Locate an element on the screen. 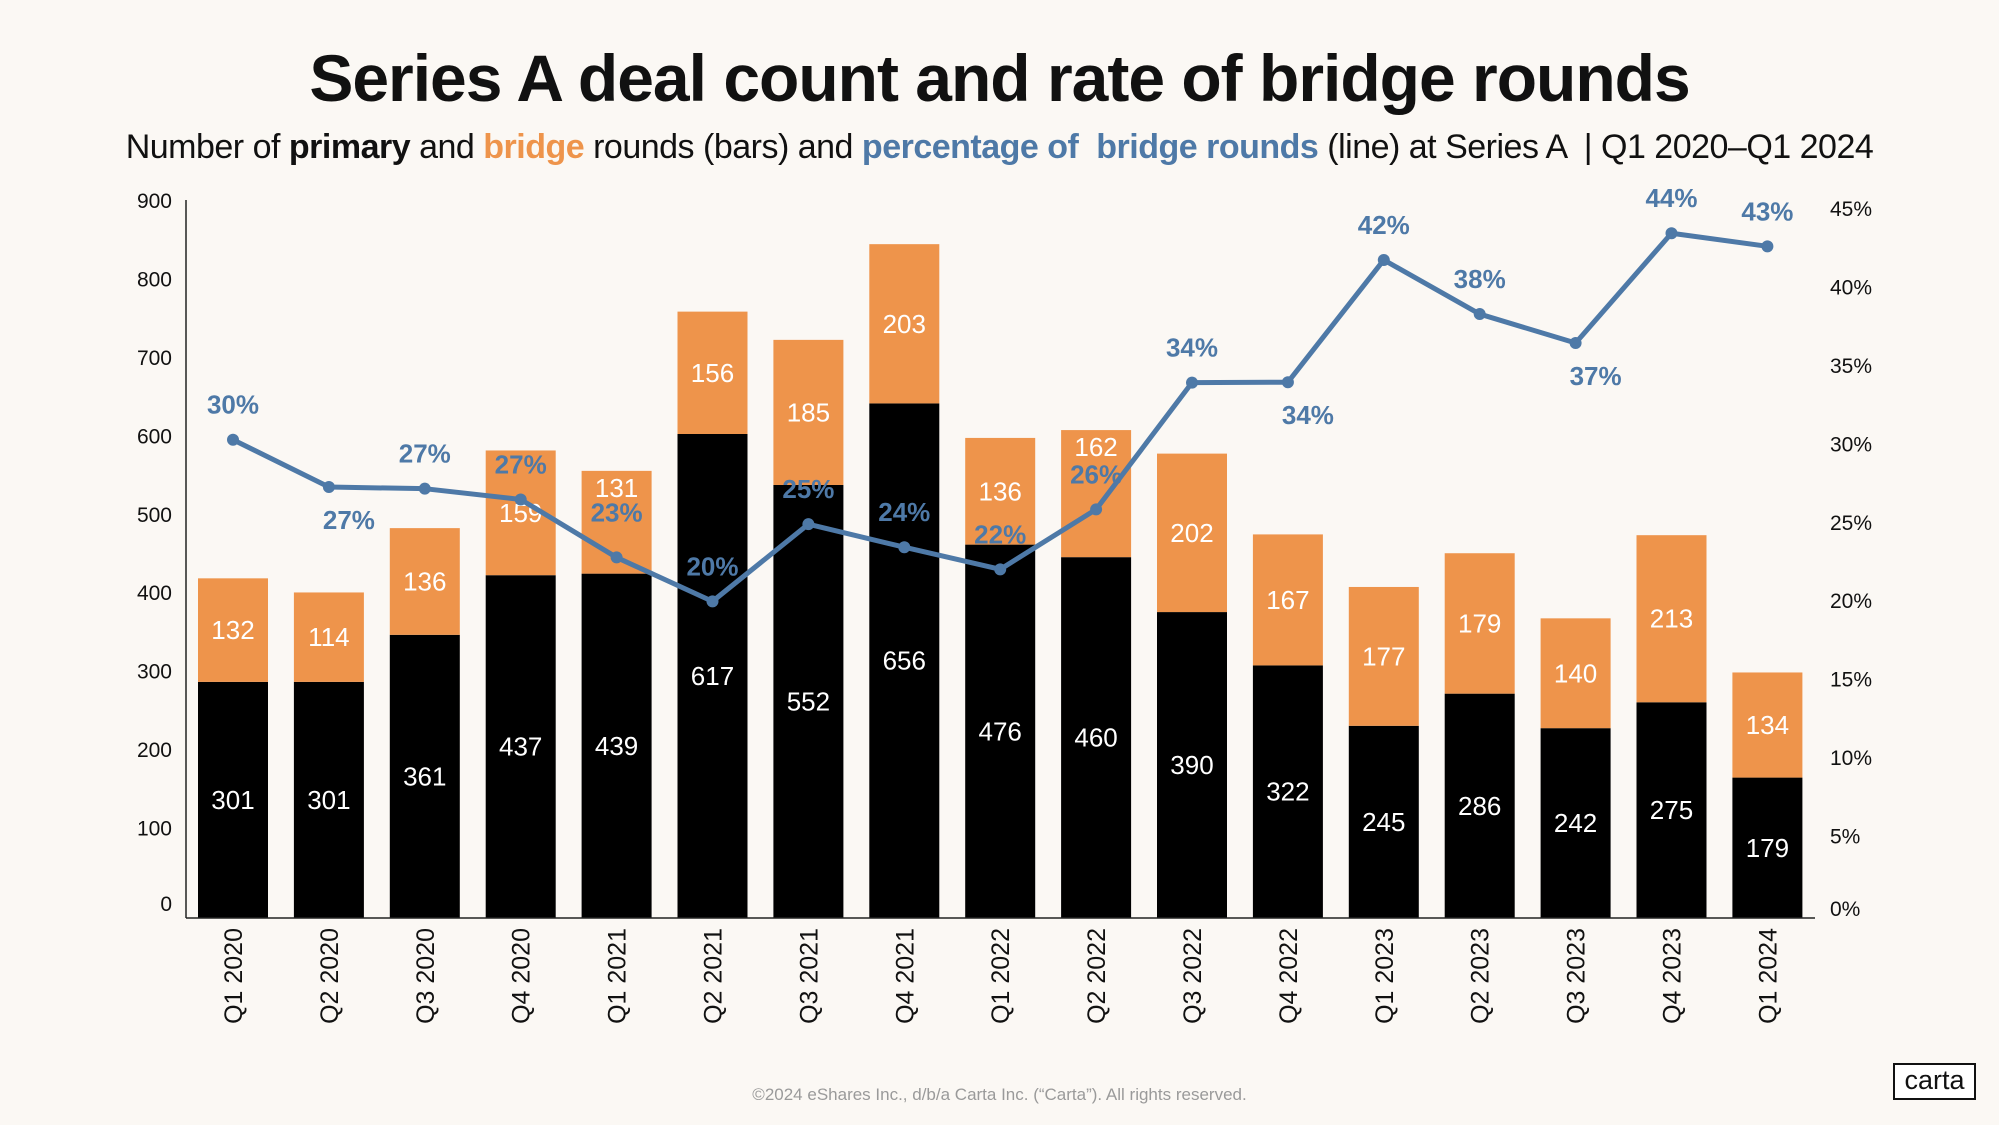  data-label-primary: 242 is located at coordinates (1575, 823).